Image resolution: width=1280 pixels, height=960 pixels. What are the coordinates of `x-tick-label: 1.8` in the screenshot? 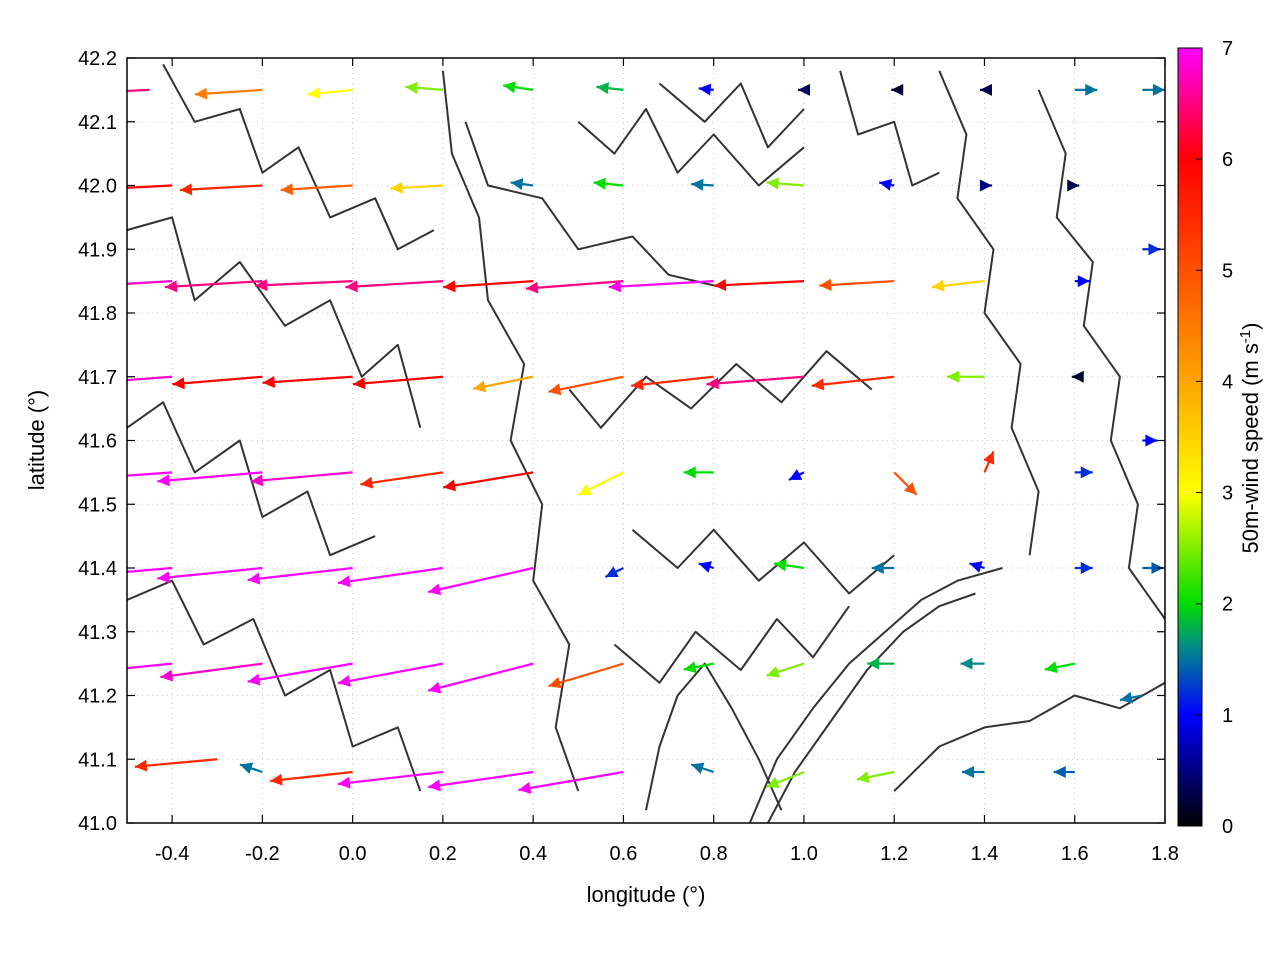 It's located at (1165, 854).